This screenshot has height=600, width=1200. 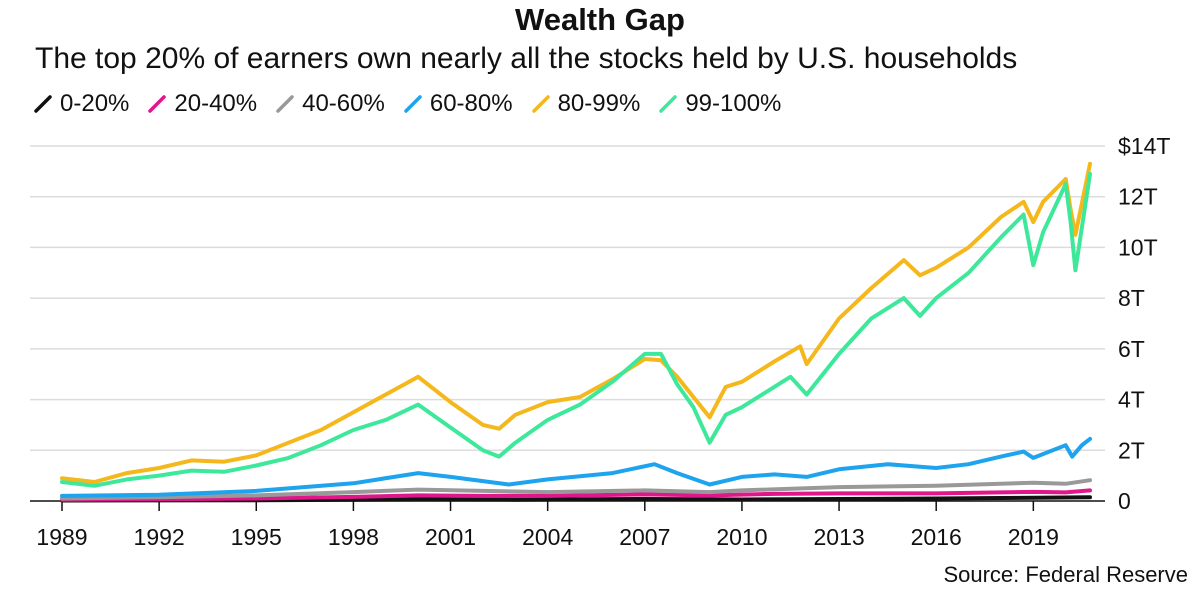 I want to click on y-tick-labels: 0 2T 4T 6T 8T 10T 12T $14T, so click(x=1144, y=323).